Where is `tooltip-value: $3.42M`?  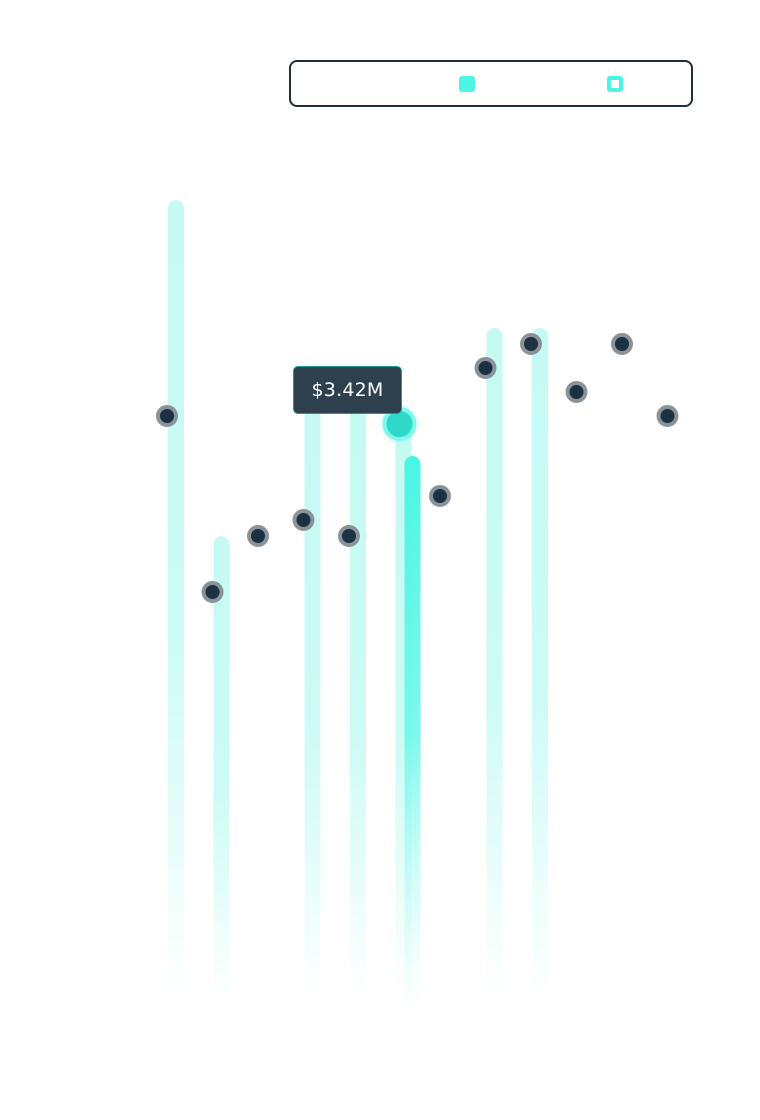 tooltip-value: $3.42M is located at coordinates (347, 390).